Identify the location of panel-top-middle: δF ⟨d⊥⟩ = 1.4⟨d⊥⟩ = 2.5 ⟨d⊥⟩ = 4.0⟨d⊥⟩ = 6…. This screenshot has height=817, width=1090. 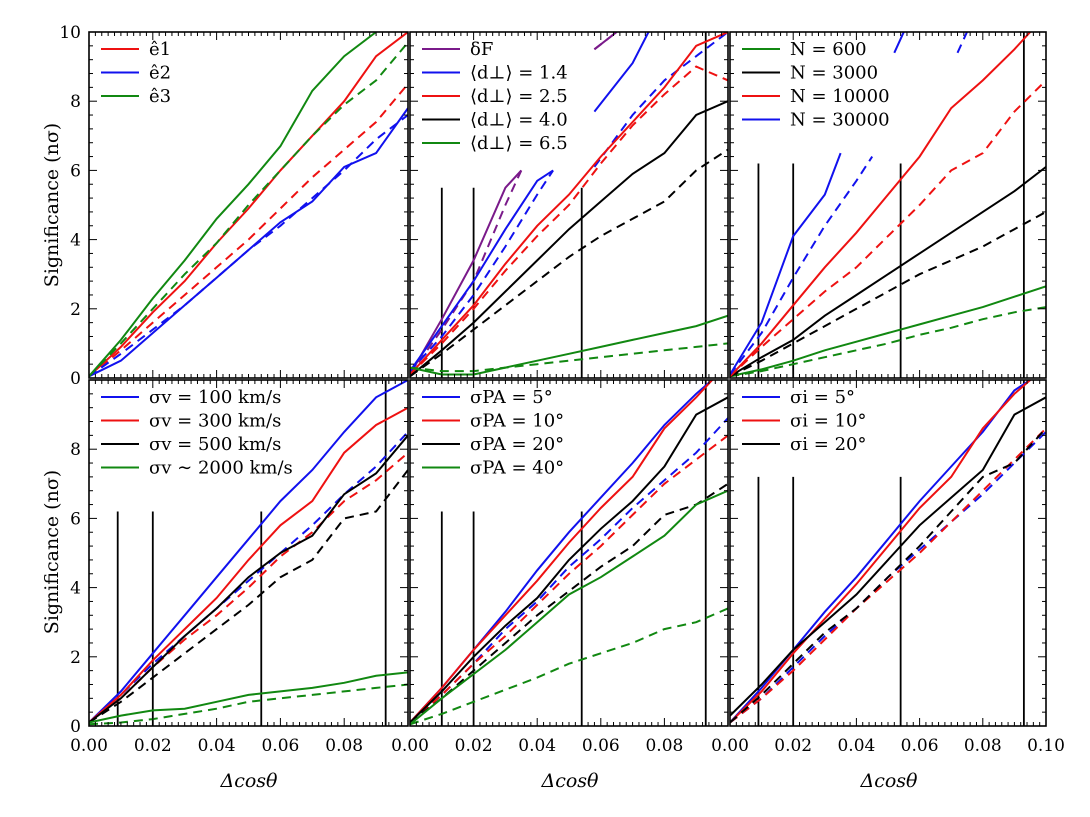
(569, 205).